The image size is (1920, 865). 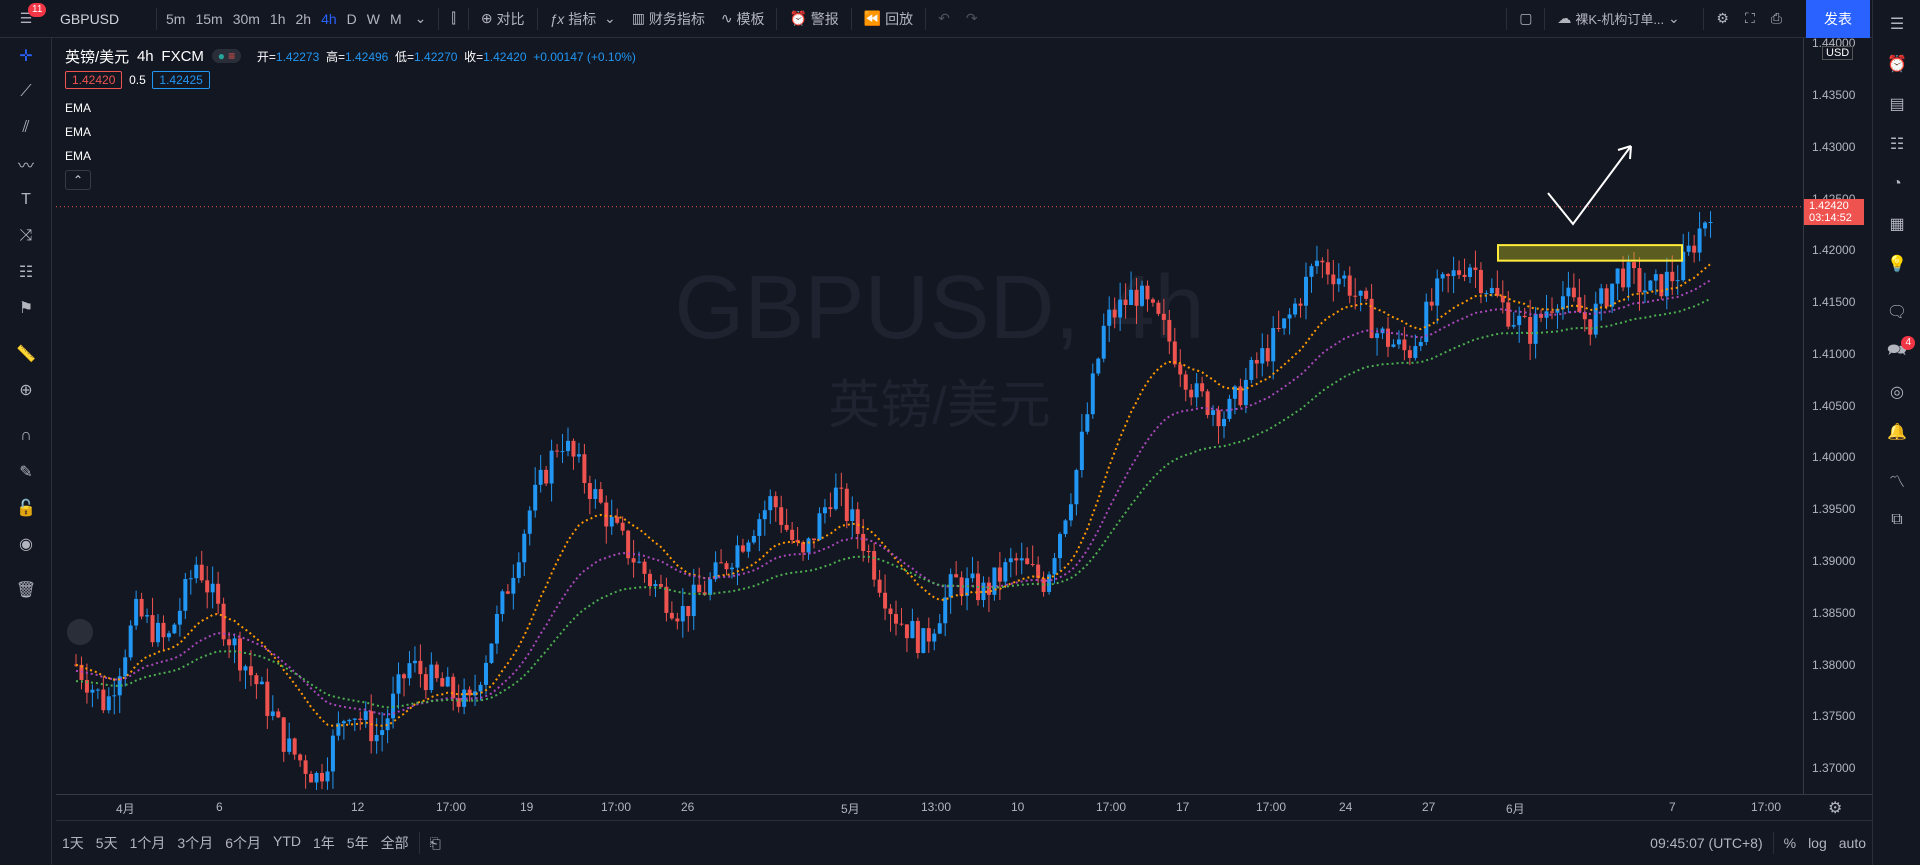 What do you see at coordinates (26, 272) in the screenshot?
I see `prediction-icon: ☷` at bounding box center [26, 272].